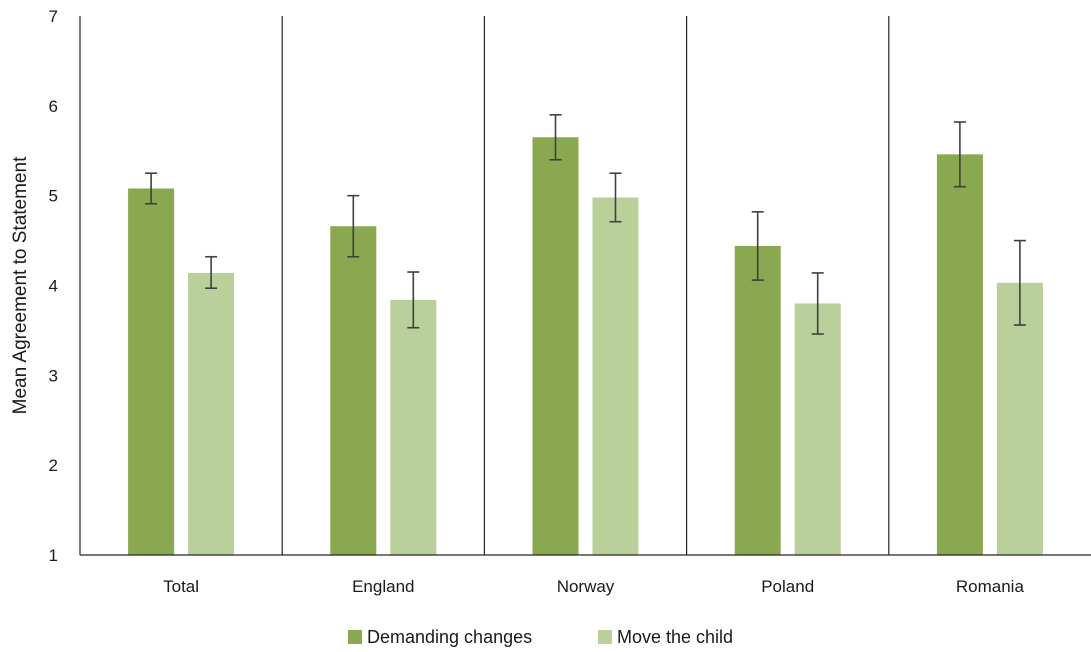 The height and width of the screenshot is (652, 1091). Describe the element at coordinates (586, 586) in the screenshot. I see `x-tick-label: Norway` at that location.